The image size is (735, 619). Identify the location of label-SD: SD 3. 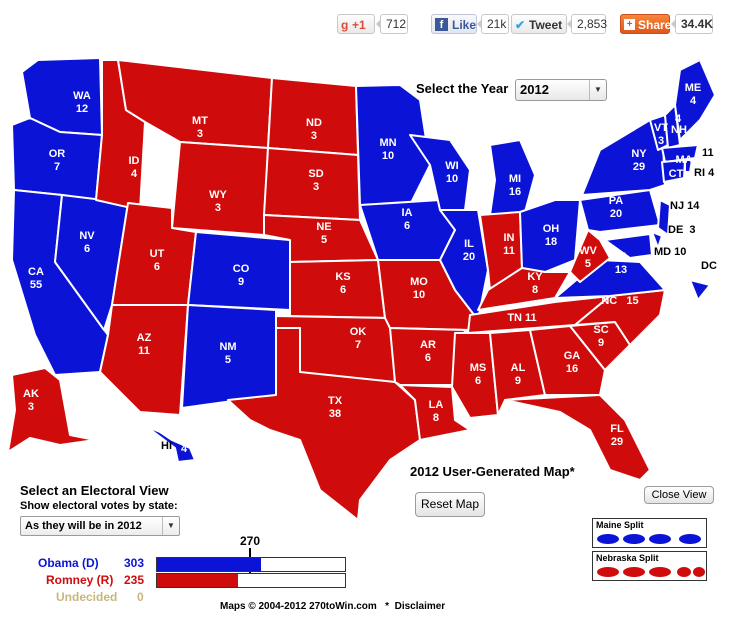
(316, 180).